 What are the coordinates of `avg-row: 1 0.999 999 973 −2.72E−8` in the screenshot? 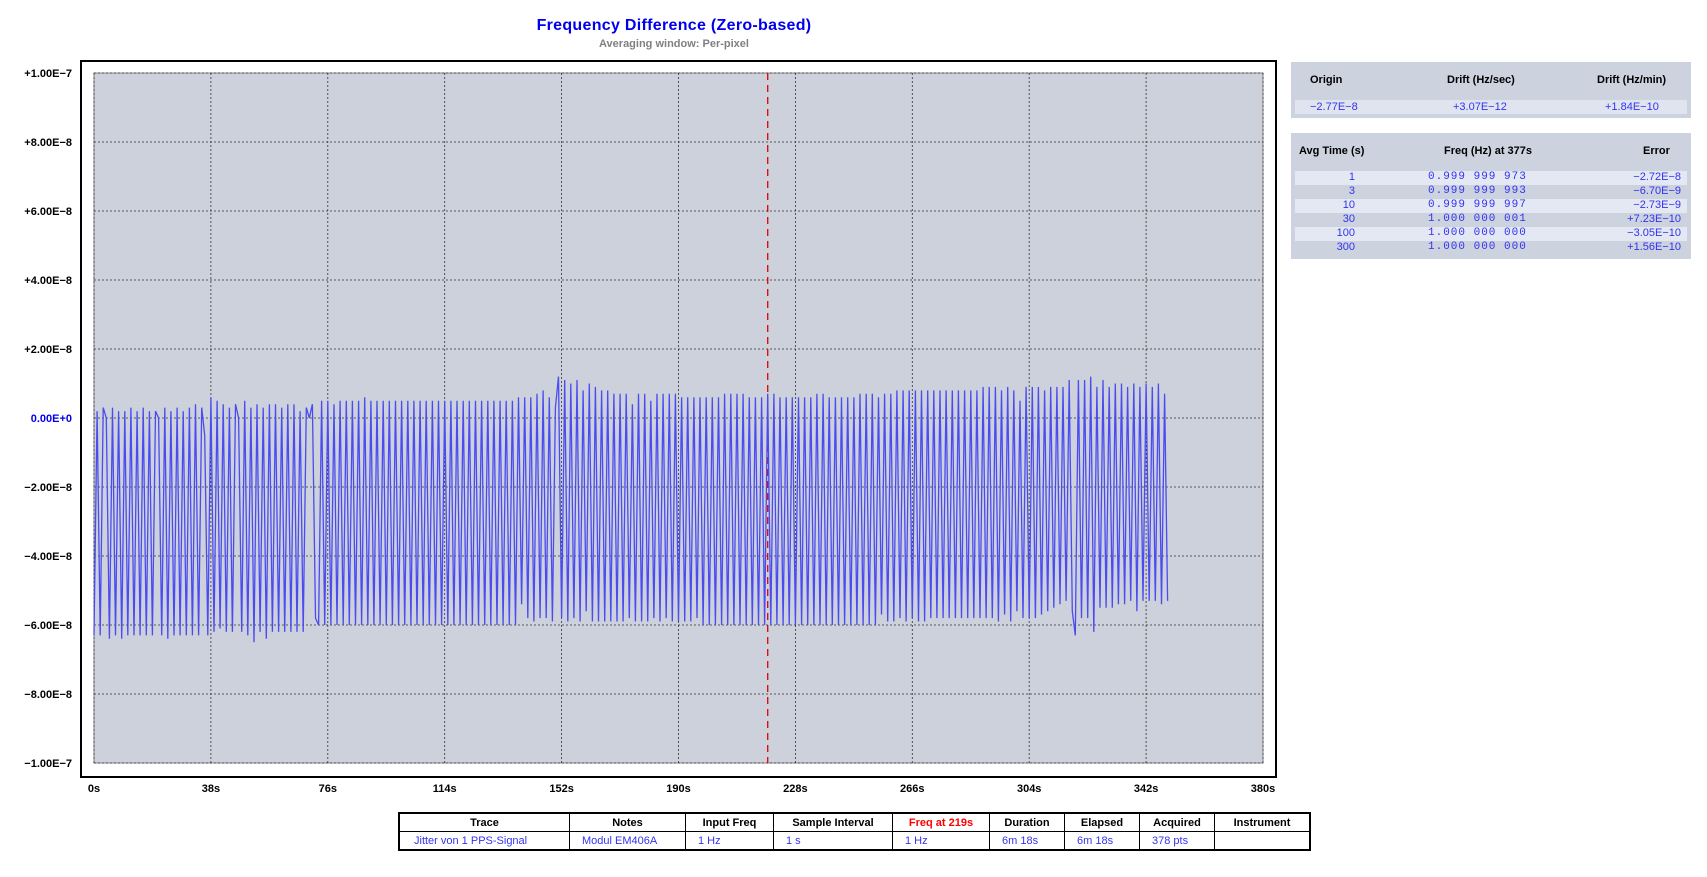 It's located at (1491, 178).